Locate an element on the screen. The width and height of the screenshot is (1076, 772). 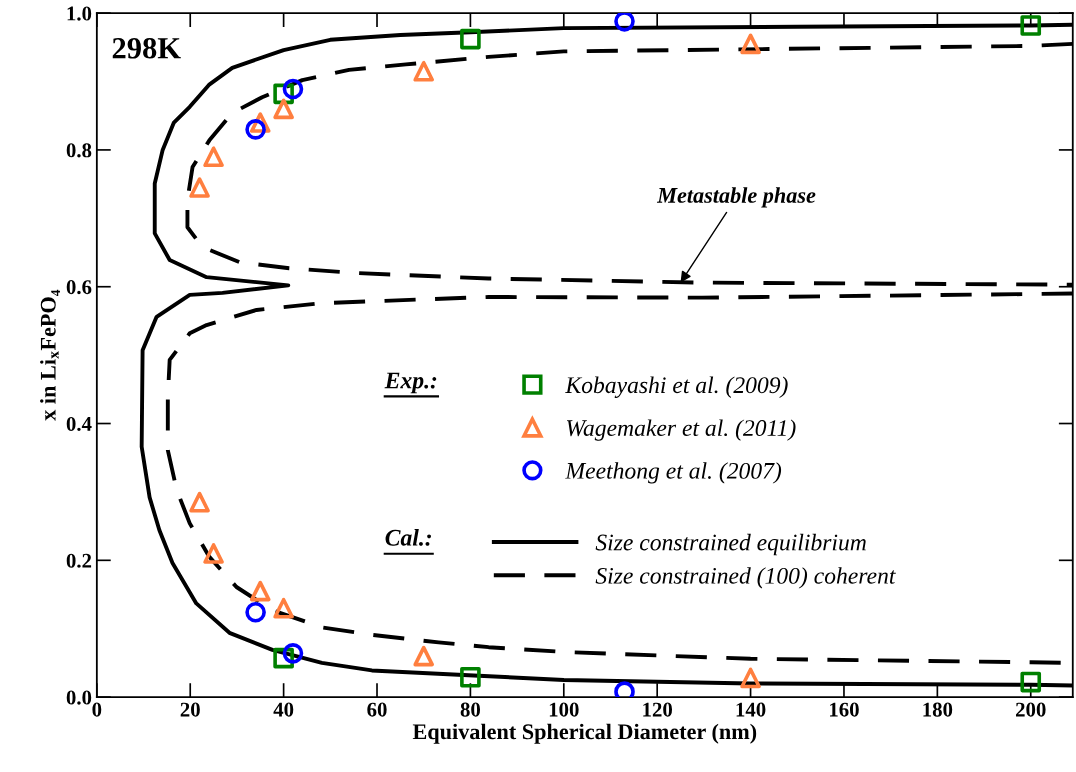
annotation: Cal.: is located at coordinates (408, 537).